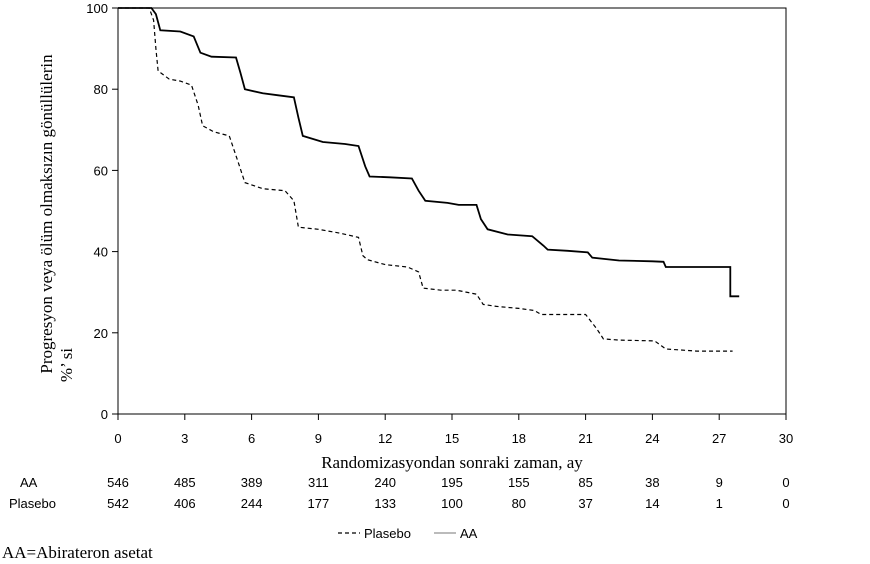 The height and width of the screenshot is (564, 870). I want to click on y-tick-label: 60, so click(101, 170).